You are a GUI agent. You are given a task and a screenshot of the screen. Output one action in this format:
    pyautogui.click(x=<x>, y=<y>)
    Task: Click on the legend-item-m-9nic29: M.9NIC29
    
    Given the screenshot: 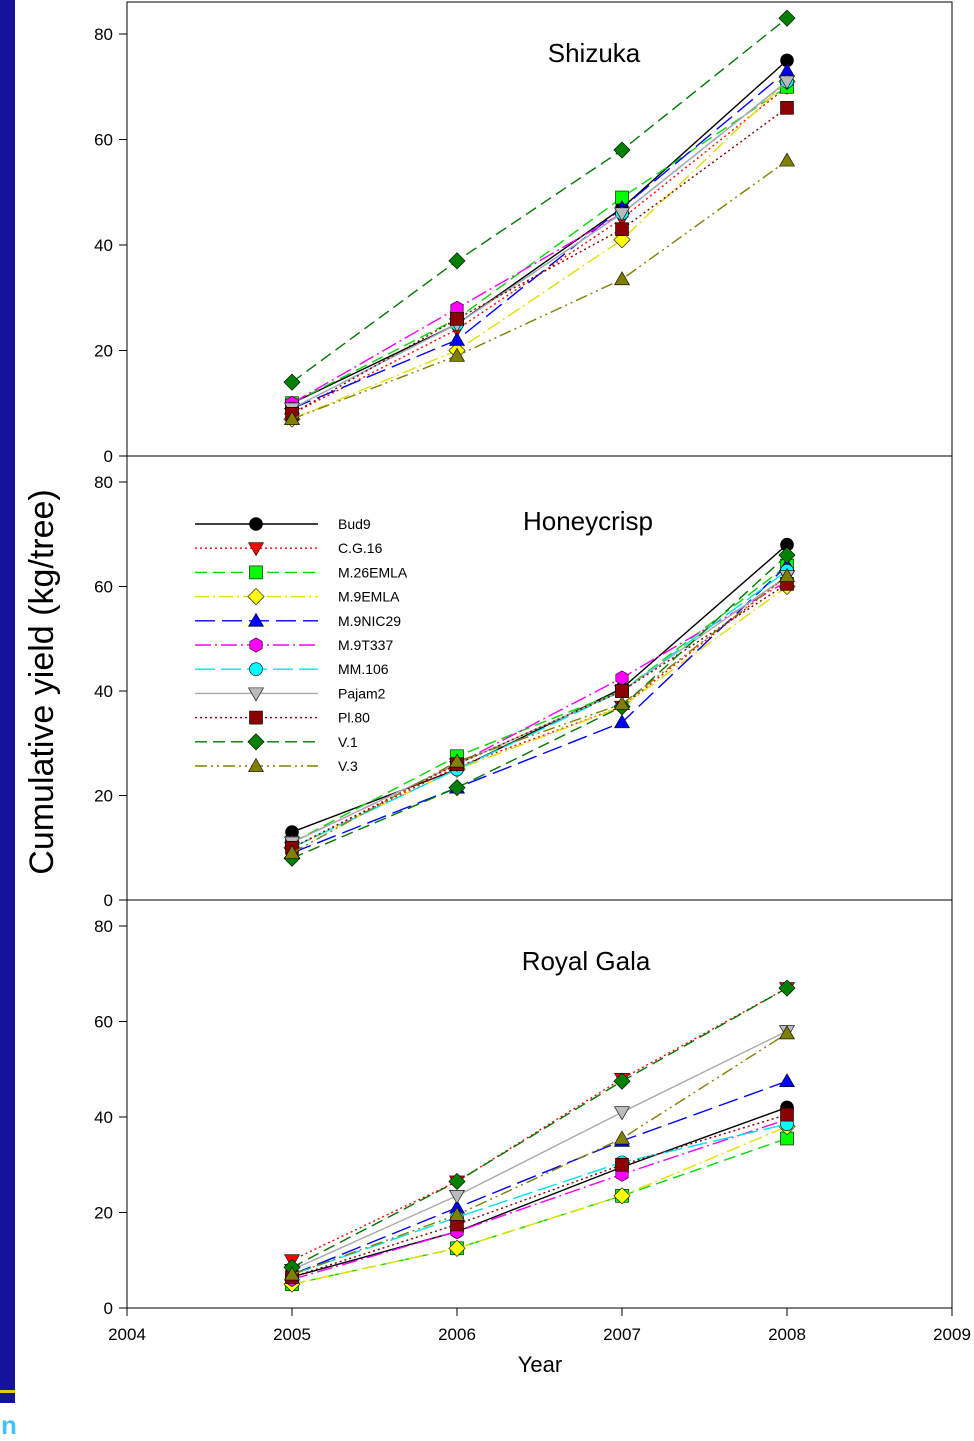 What is the action you would take?
    pyautogui.click(x=298, y=620)
    